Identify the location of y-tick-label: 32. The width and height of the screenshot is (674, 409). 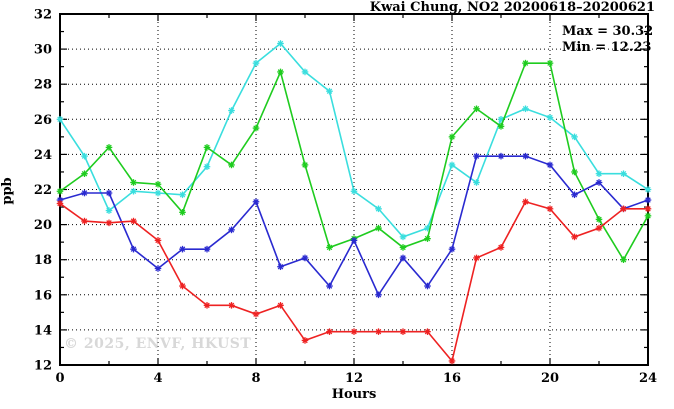
(43, 15).